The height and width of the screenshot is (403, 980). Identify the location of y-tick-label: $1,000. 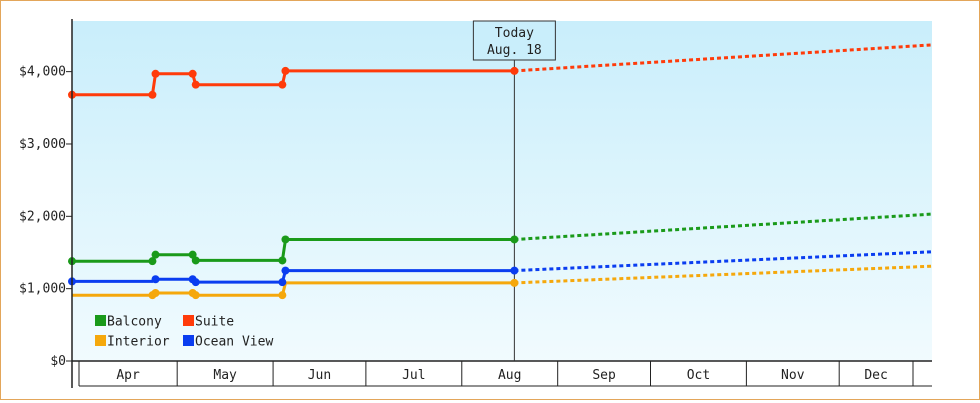
(42, 289).